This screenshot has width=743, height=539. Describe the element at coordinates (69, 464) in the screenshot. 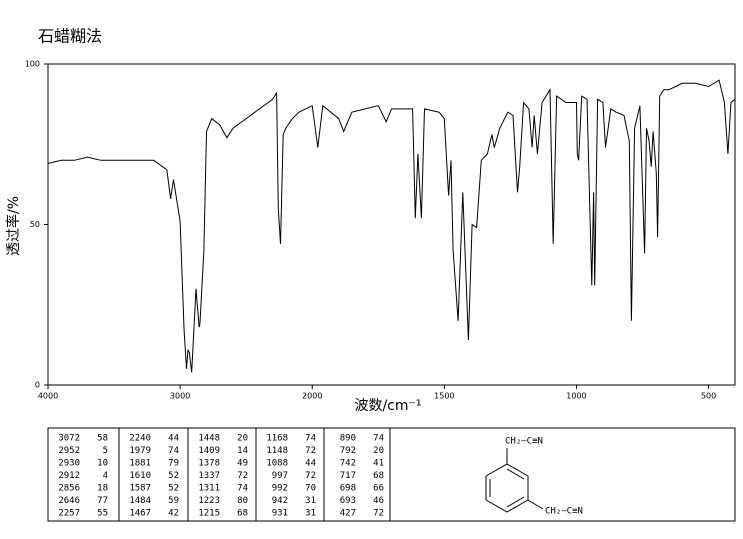

I see `peak-wavenumber: 2930` at that location.